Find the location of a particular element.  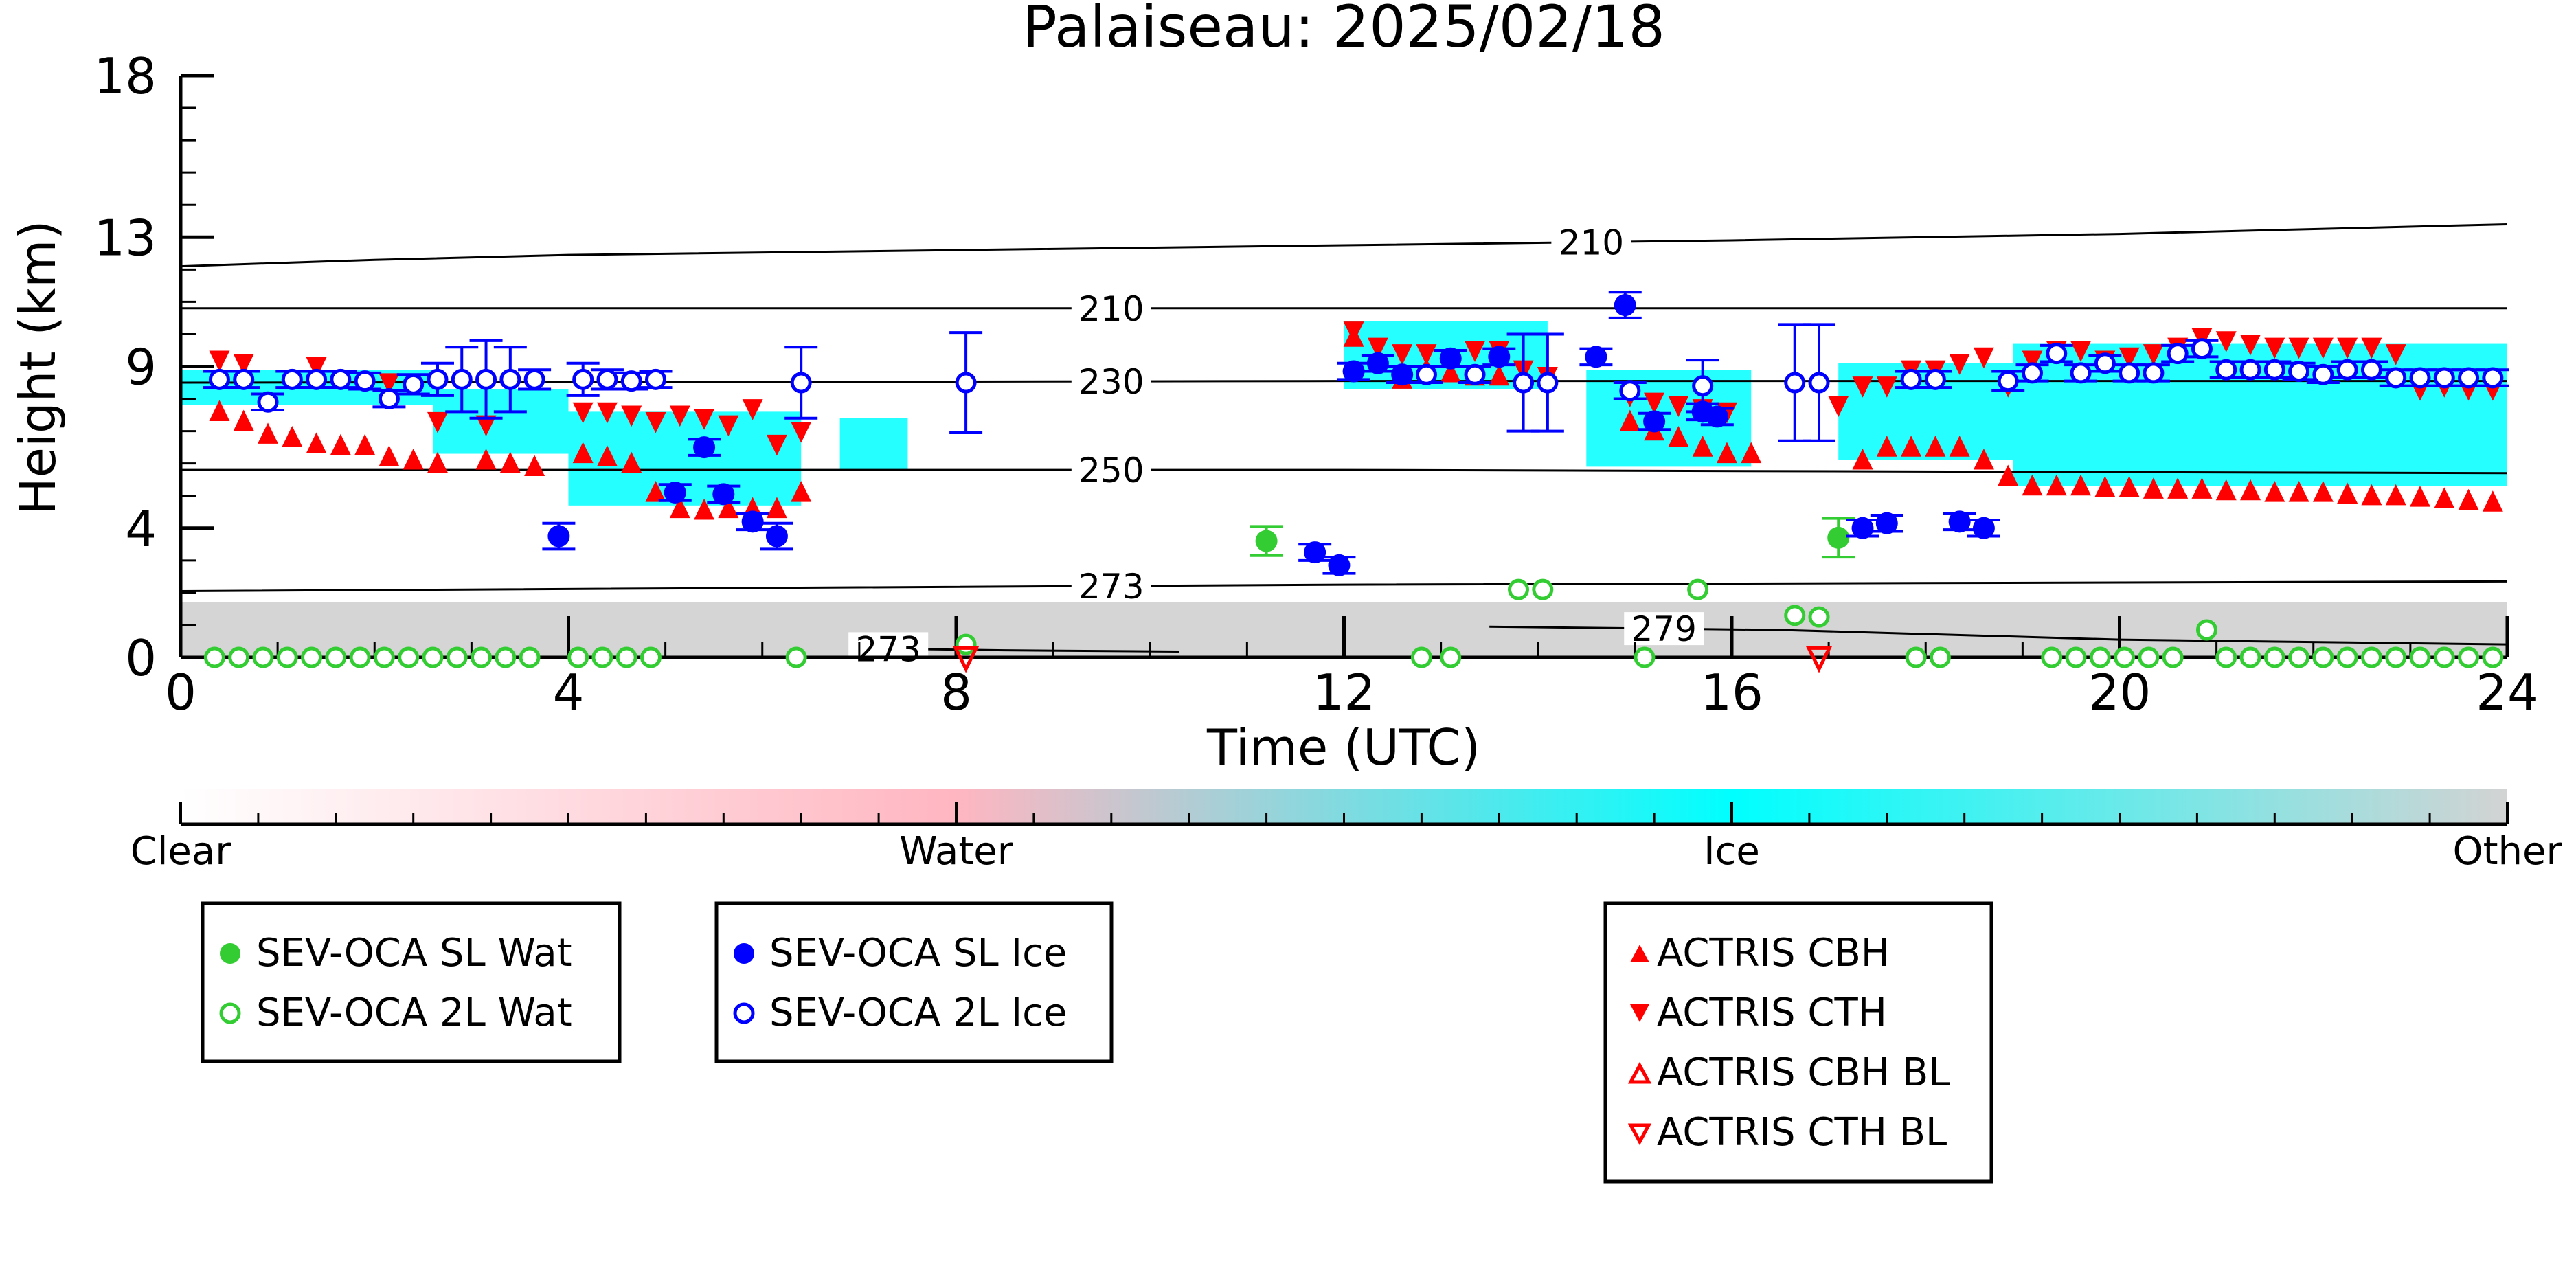

contour-label-5: 273 is located at coordinates (887, 649).